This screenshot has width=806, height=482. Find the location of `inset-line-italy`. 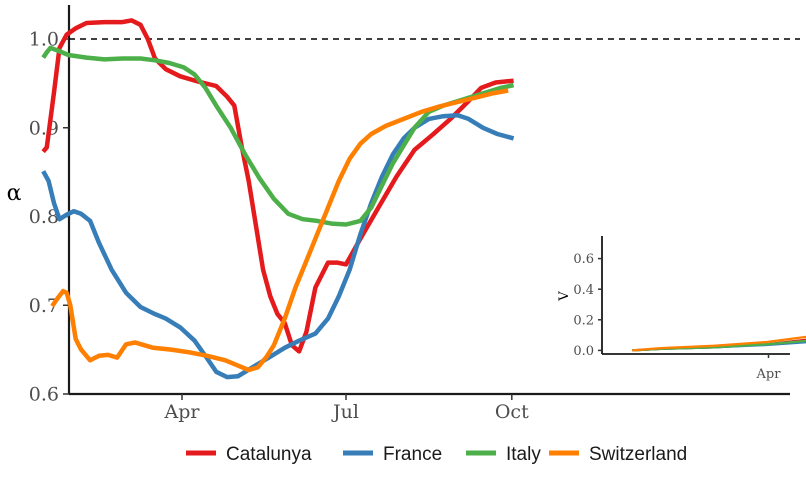

inset-line-italy is located at coordinates (719, 345).